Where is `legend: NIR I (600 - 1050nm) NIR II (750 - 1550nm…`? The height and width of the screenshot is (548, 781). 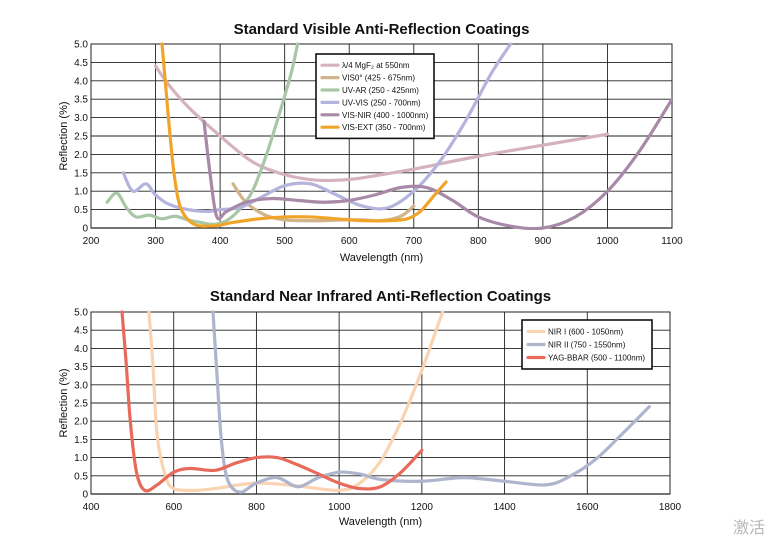 legend: NIR I (600 - 1050nm) NIR II (750 - 1550nm… is located at coordinates (587, 344).